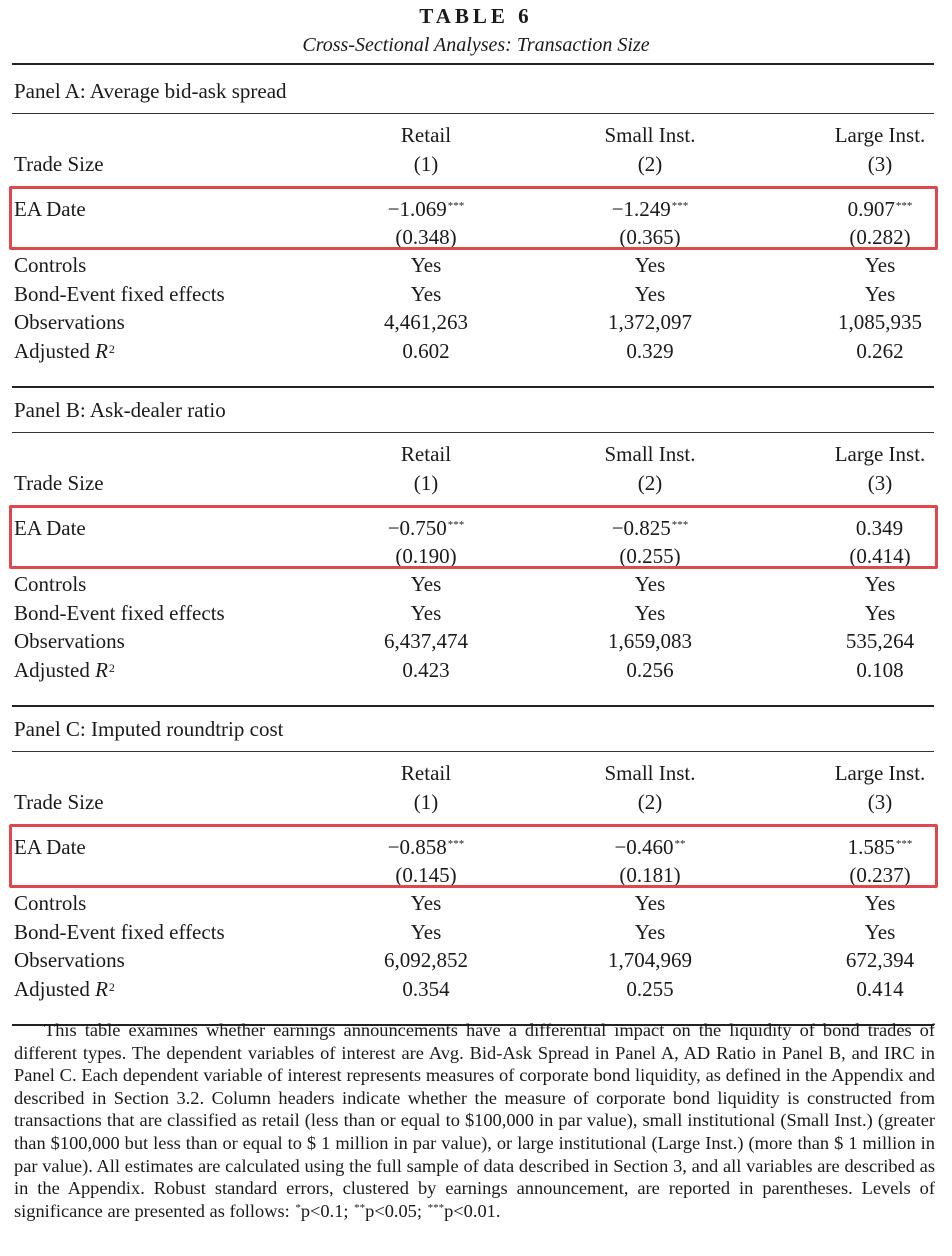 The height and width of the screenshot is (1256, 952). Describe the element at coordinates (426, 294) in the screenshot. I see `panel-a-fixed-effects-1: Yes` at that location.